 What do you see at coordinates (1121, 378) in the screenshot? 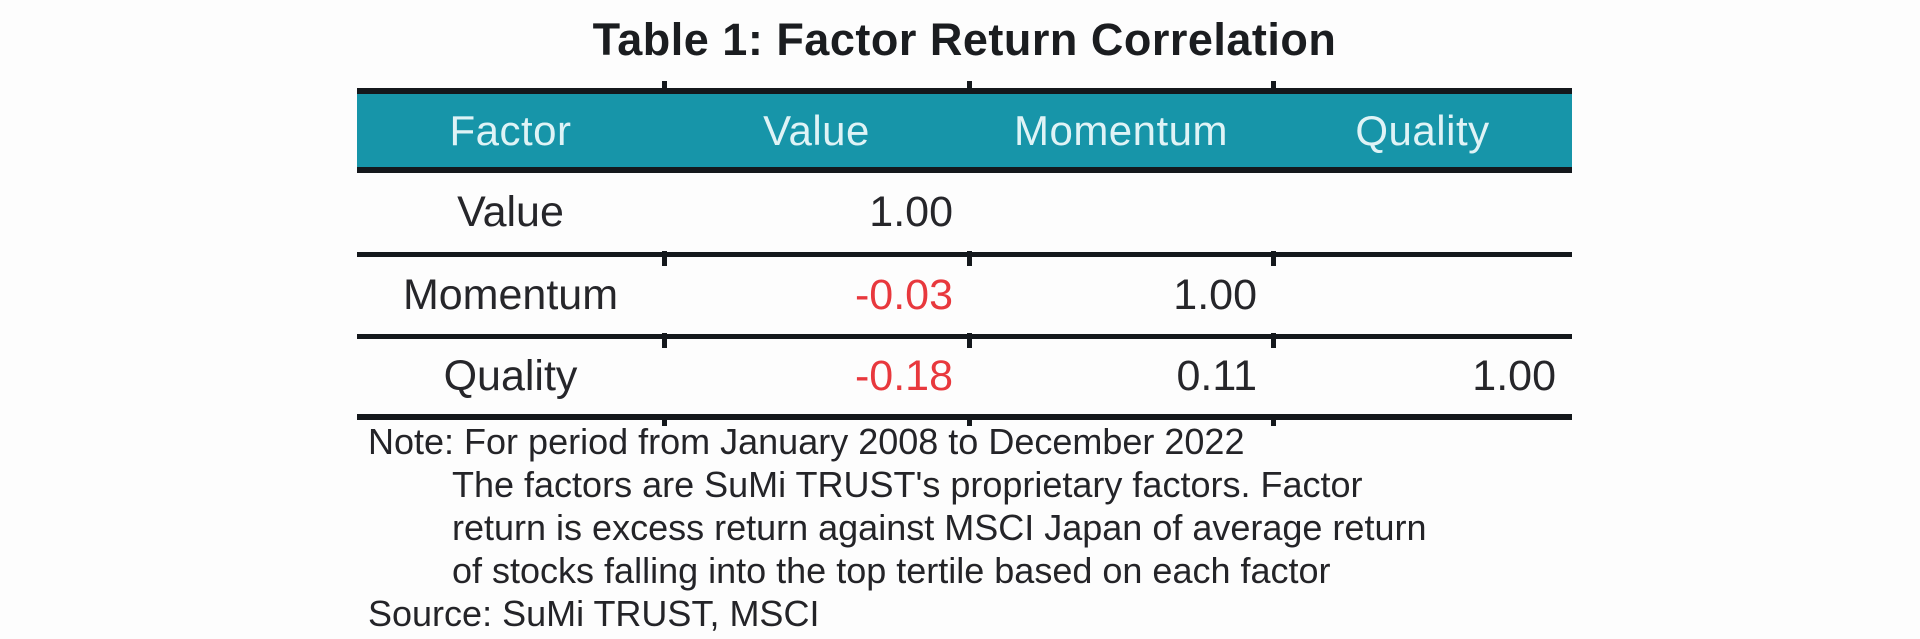
I see `correlation-value: 0.11` at bounding box center [1121, 378].